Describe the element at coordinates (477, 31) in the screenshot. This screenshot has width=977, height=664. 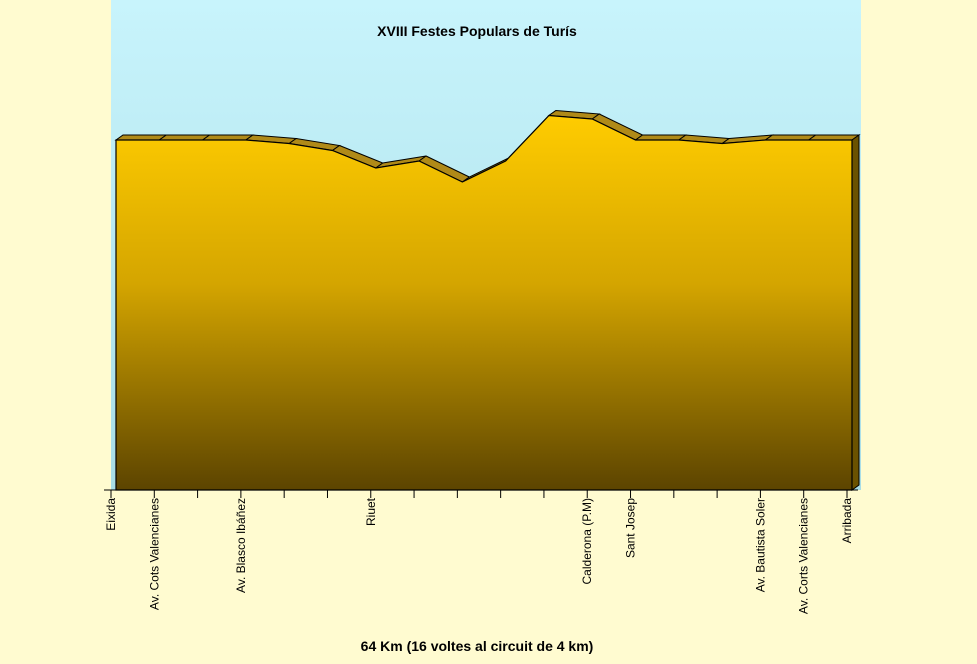
I see `chart-title: XVIII Festes Populars de Turís` at that location.